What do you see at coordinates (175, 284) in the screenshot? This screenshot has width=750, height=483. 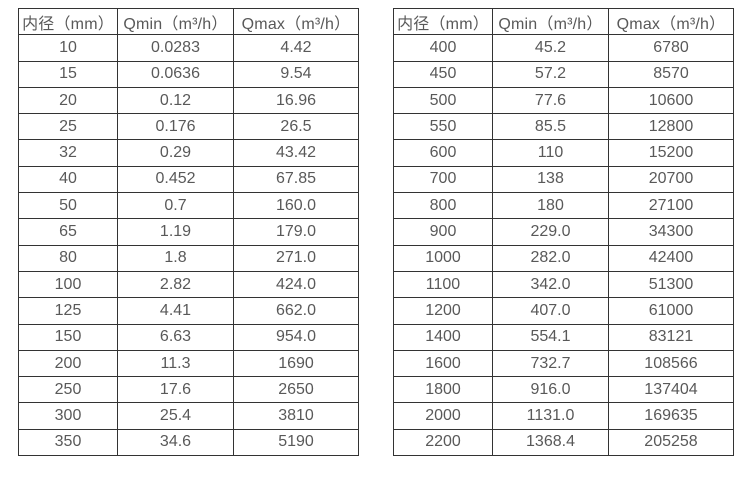 I see `table-cell: 2.82` at bounding box center [175, 284].